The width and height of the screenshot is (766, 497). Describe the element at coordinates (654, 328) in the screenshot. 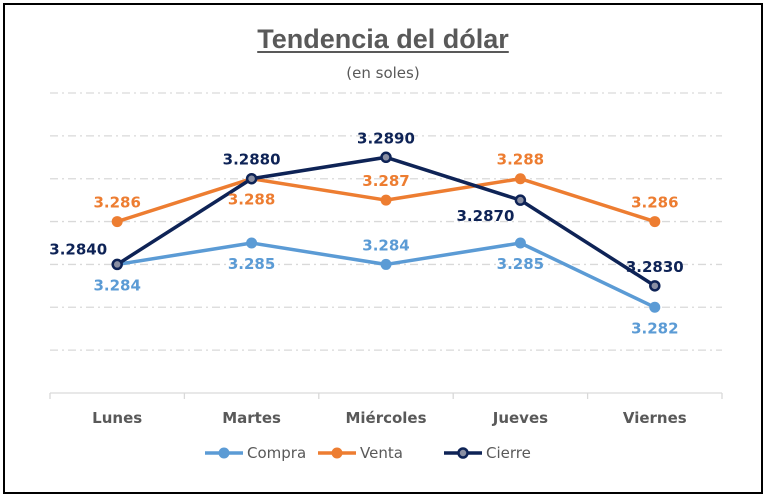

I see `data-label-compra: 3.282` at that location.